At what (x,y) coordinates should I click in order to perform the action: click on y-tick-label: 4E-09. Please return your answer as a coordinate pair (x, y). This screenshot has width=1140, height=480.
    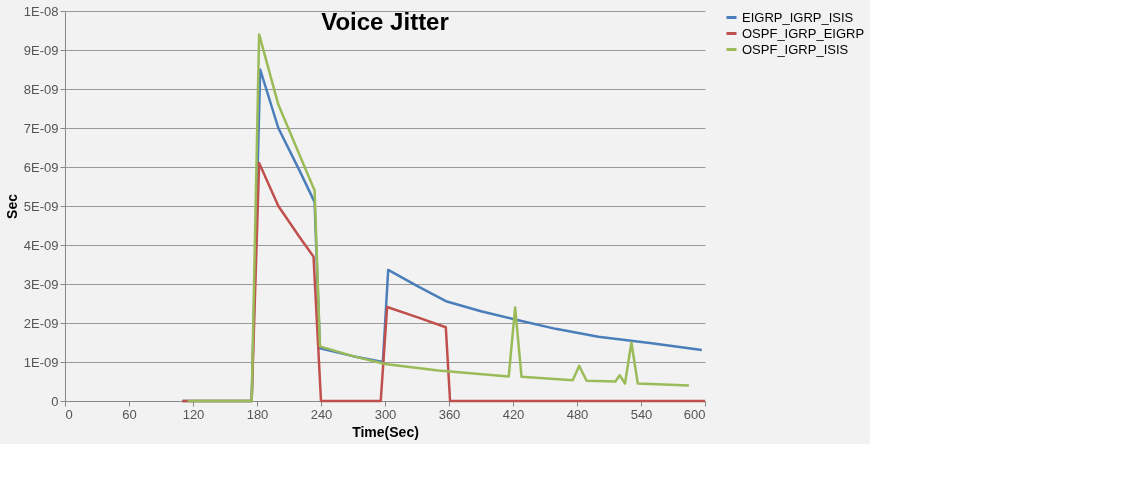
    Looking at the image, I should click on (41, 245).